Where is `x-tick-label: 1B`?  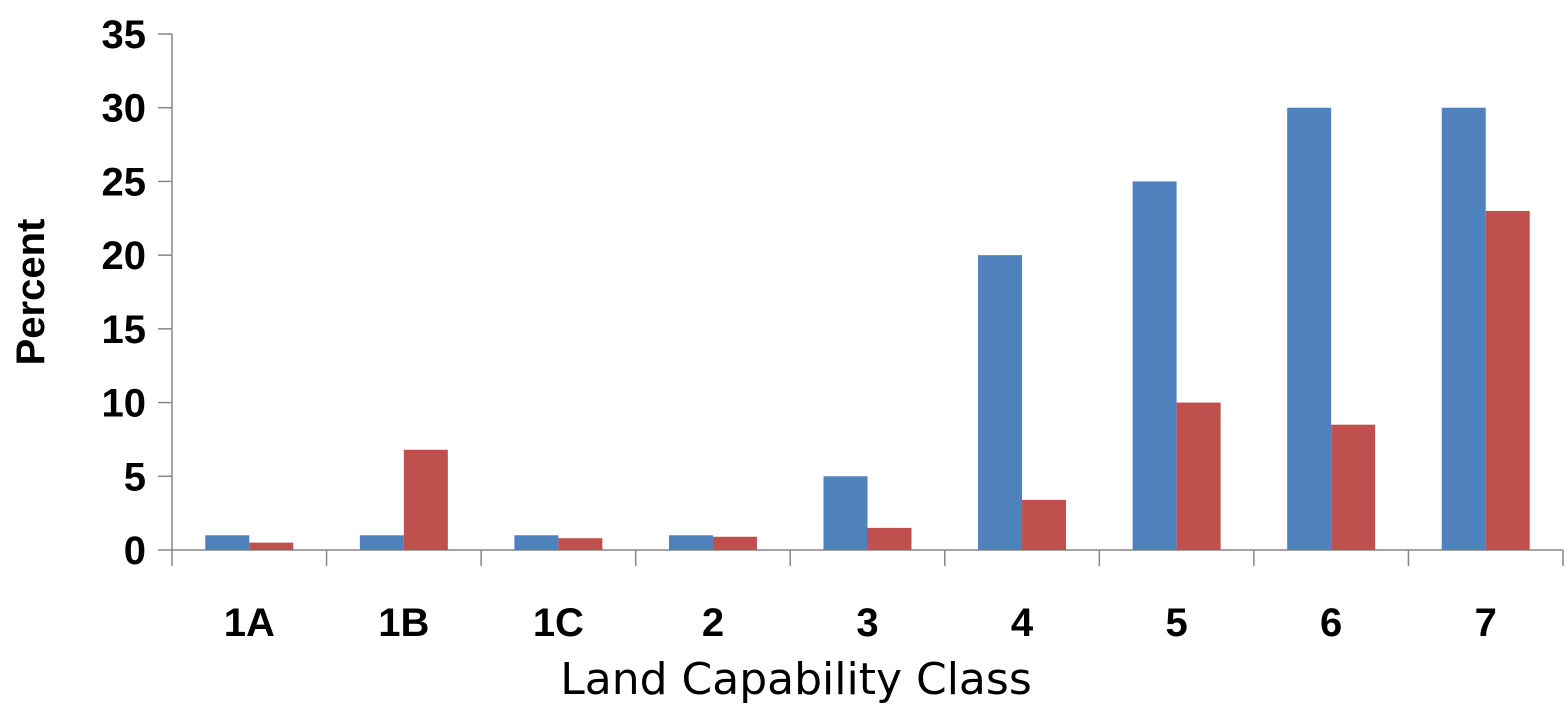 x-tick-label: 1B is located at coordinates (403, 623).